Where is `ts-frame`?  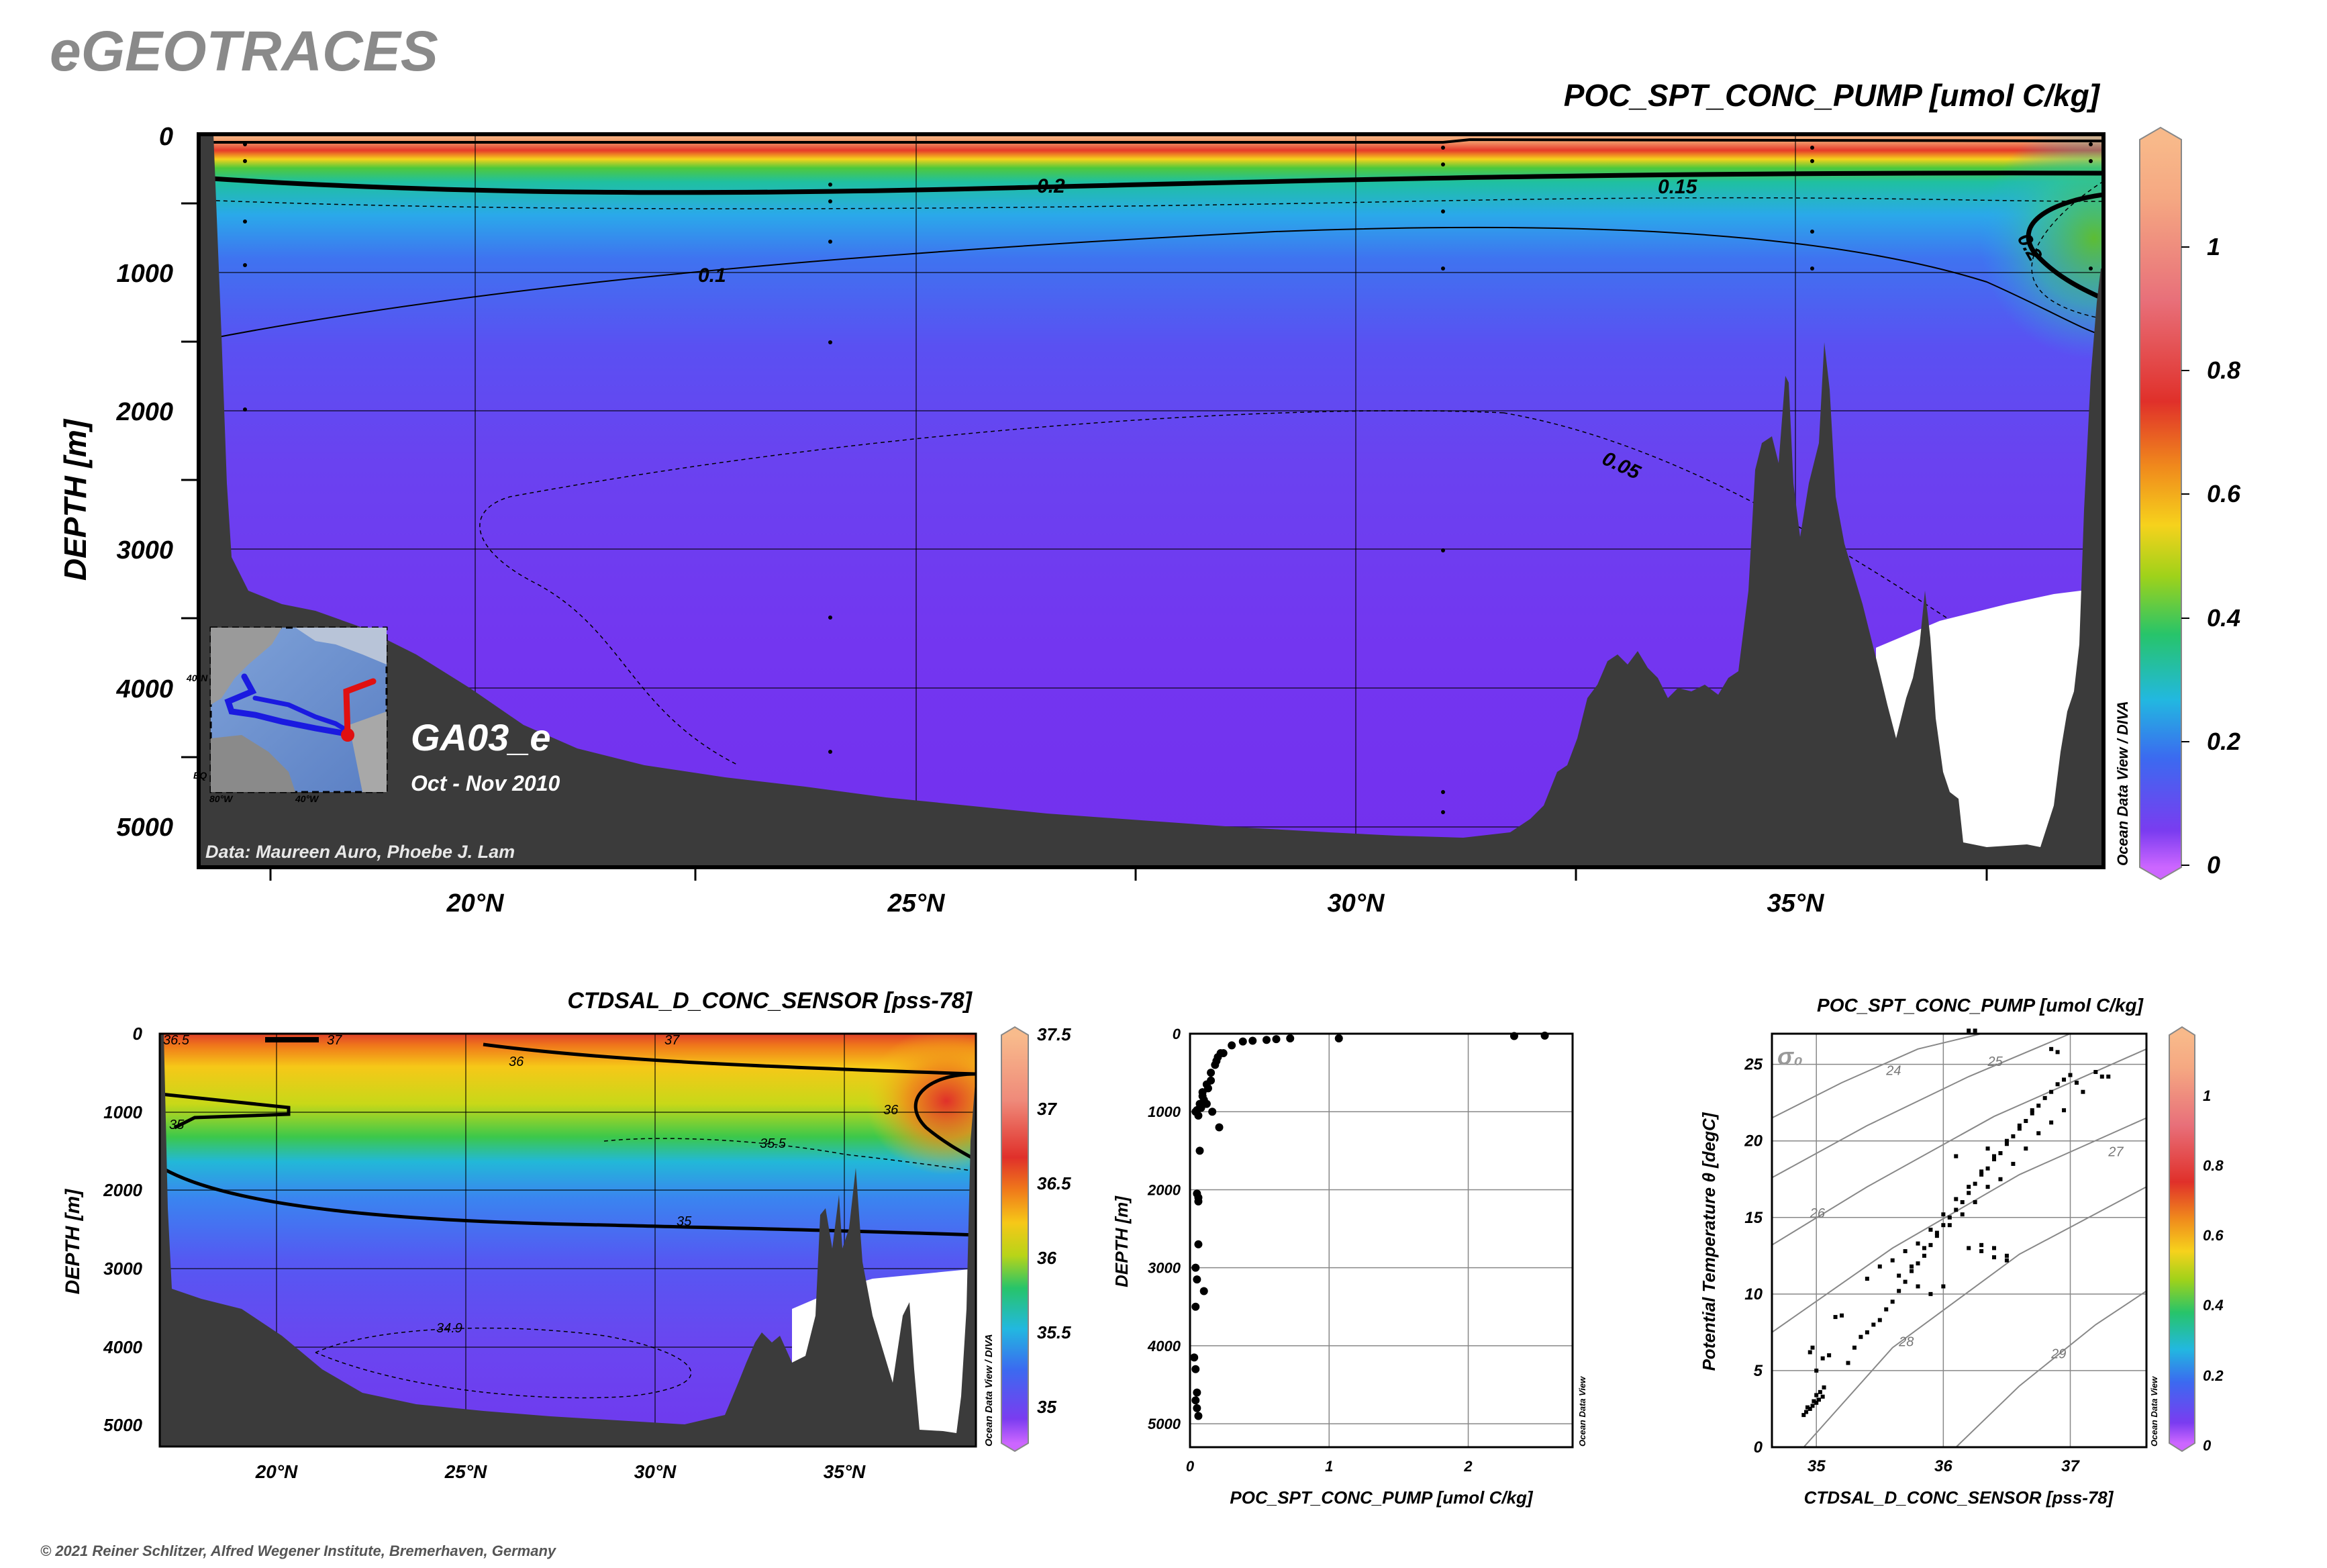 ts-frame is located at coordinates (1959, 1240).